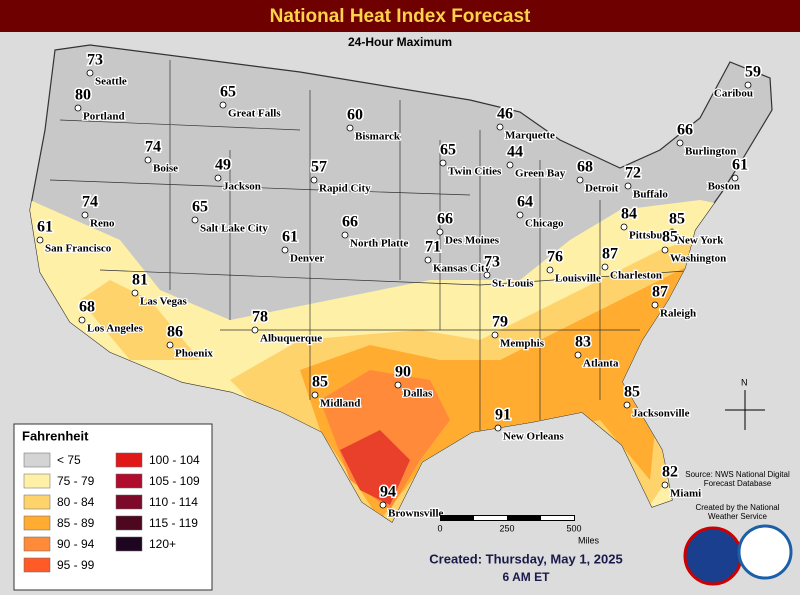 The height and width of the screenshot is (595, 800). Describe the element at coordinates (355, 115) in the screenshot. I see `city-value: 60` at that location.